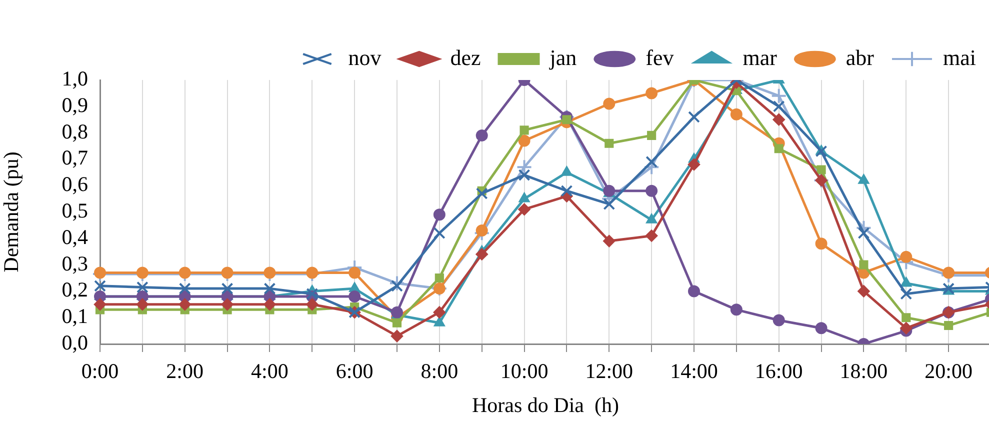 The height and width of the screenshot is (423, 989). Describe the element at coordinates (75, 184) in the screenshot. I see `y-tick-label: 0,6` at that location.